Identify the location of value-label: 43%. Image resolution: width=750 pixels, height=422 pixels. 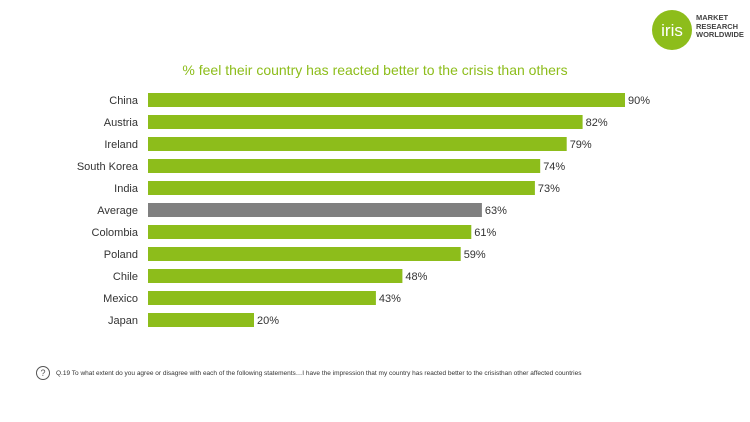
(390, 299).